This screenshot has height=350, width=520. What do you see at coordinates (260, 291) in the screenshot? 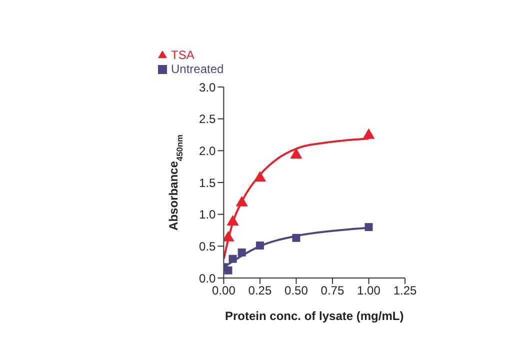
I see `x-tick-label: 0.25` at bounding box center [260, 291].